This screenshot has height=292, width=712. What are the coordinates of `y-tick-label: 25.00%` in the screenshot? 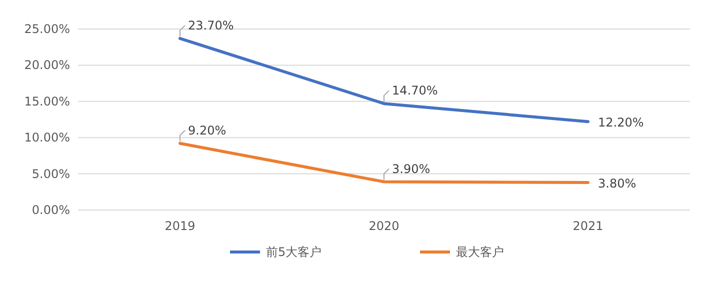 It's located at (47, 29).